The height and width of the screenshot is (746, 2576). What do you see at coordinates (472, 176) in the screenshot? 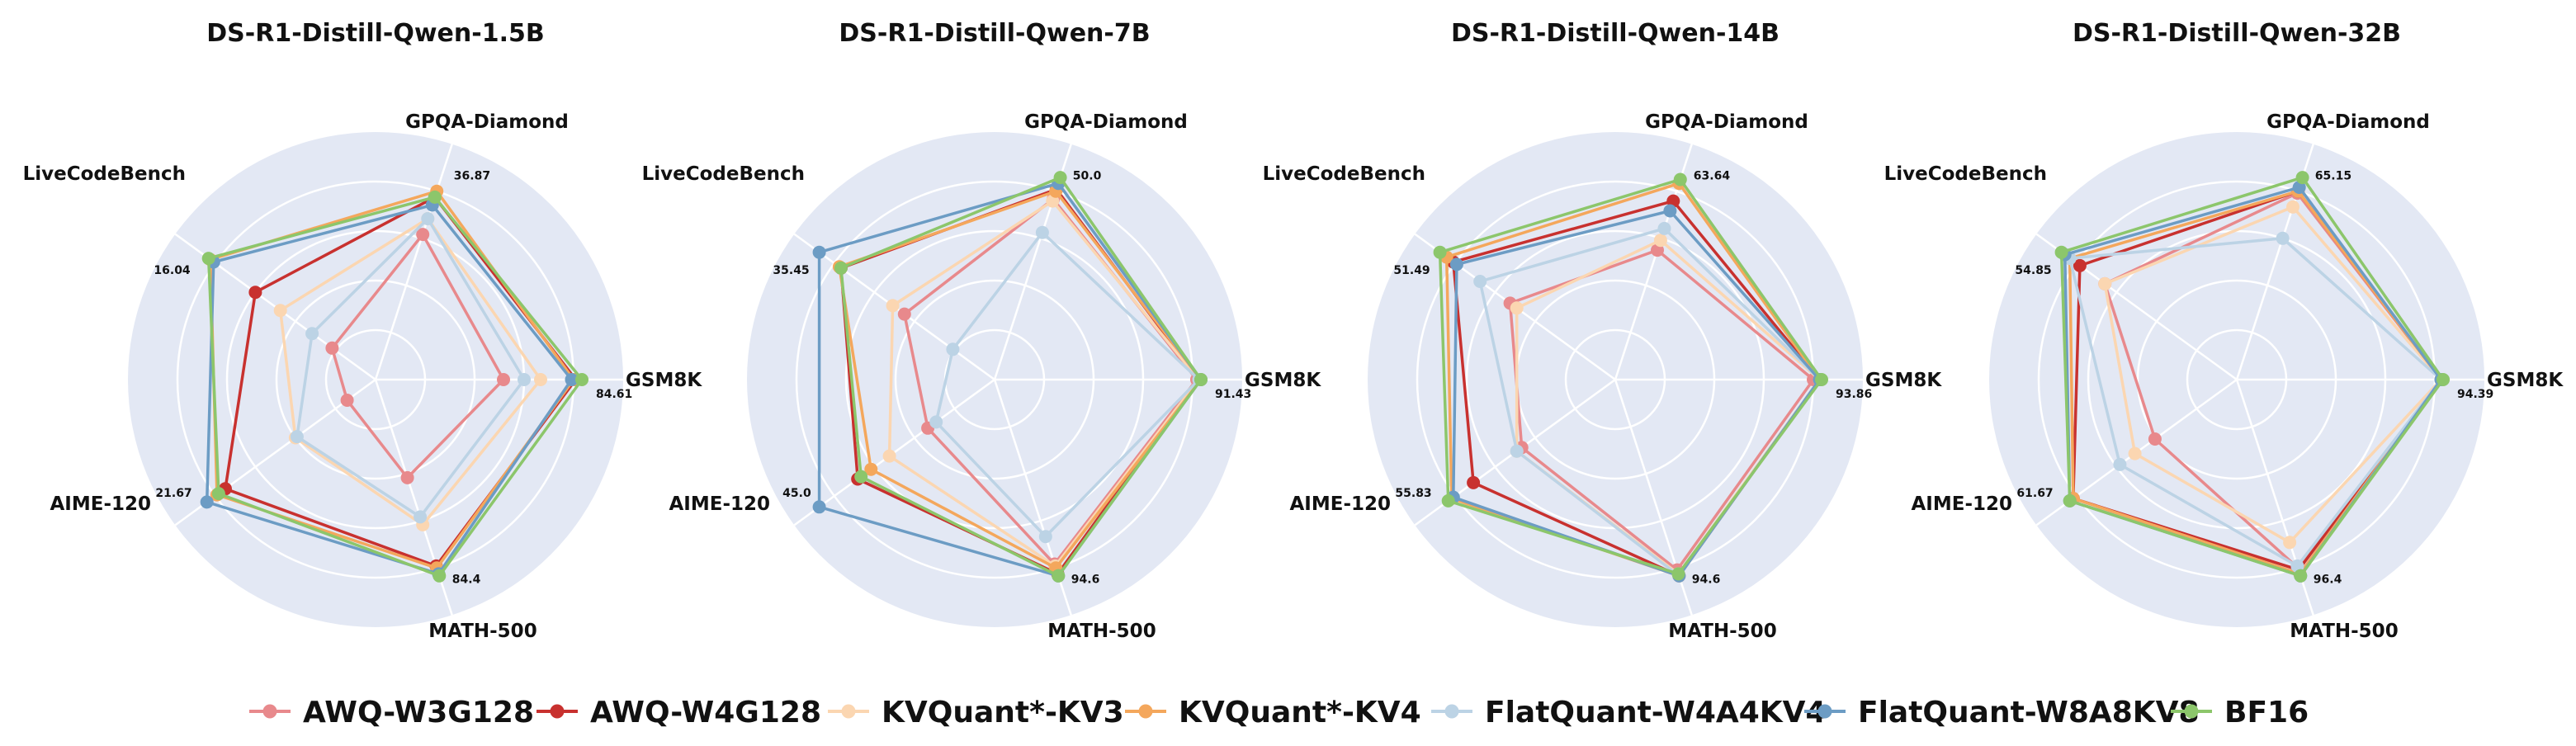
I see `reference-value-label: 36.87` at bounding box center [472, 176].